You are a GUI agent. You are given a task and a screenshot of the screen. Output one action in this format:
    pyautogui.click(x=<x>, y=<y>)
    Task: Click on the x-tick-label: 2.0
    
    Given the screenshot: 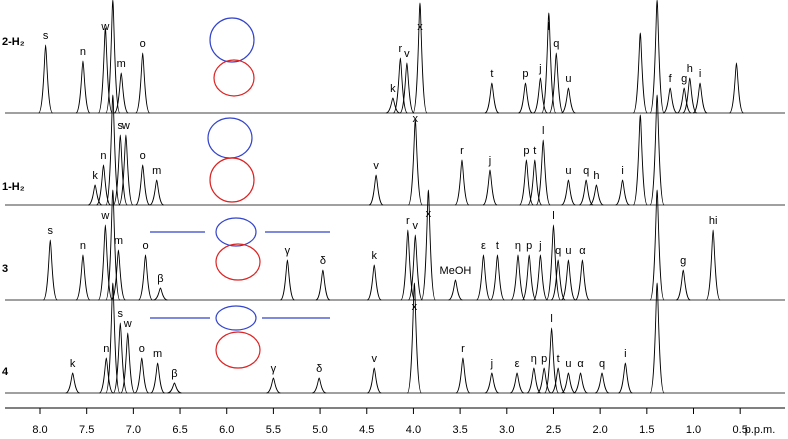 What is the action you would take?
    pyautogui.click(x=600, y=430)
    